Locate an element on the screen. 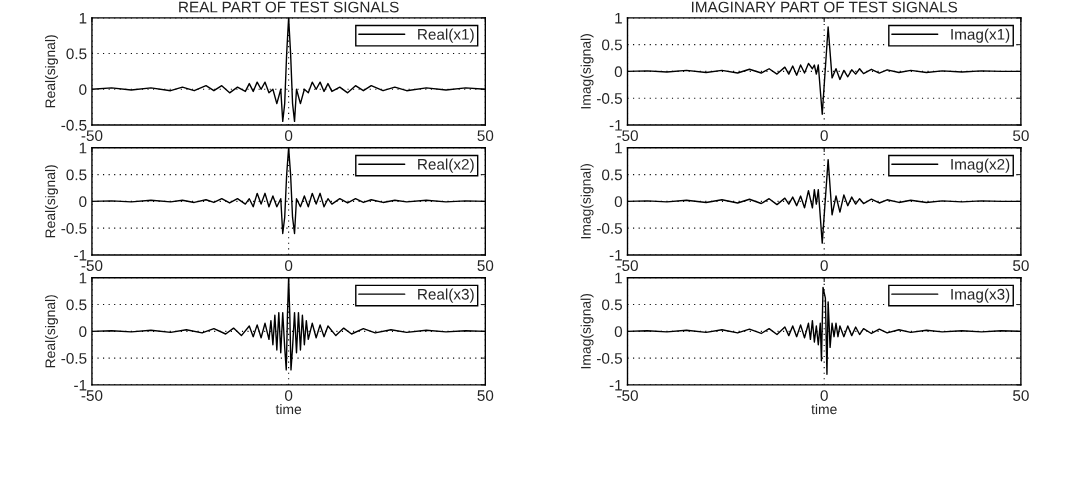 The width and height of the screenshot is (1069, 496). chart-title: REAL PART OF TEST SIGNALS is located at coordinates (289, 7).